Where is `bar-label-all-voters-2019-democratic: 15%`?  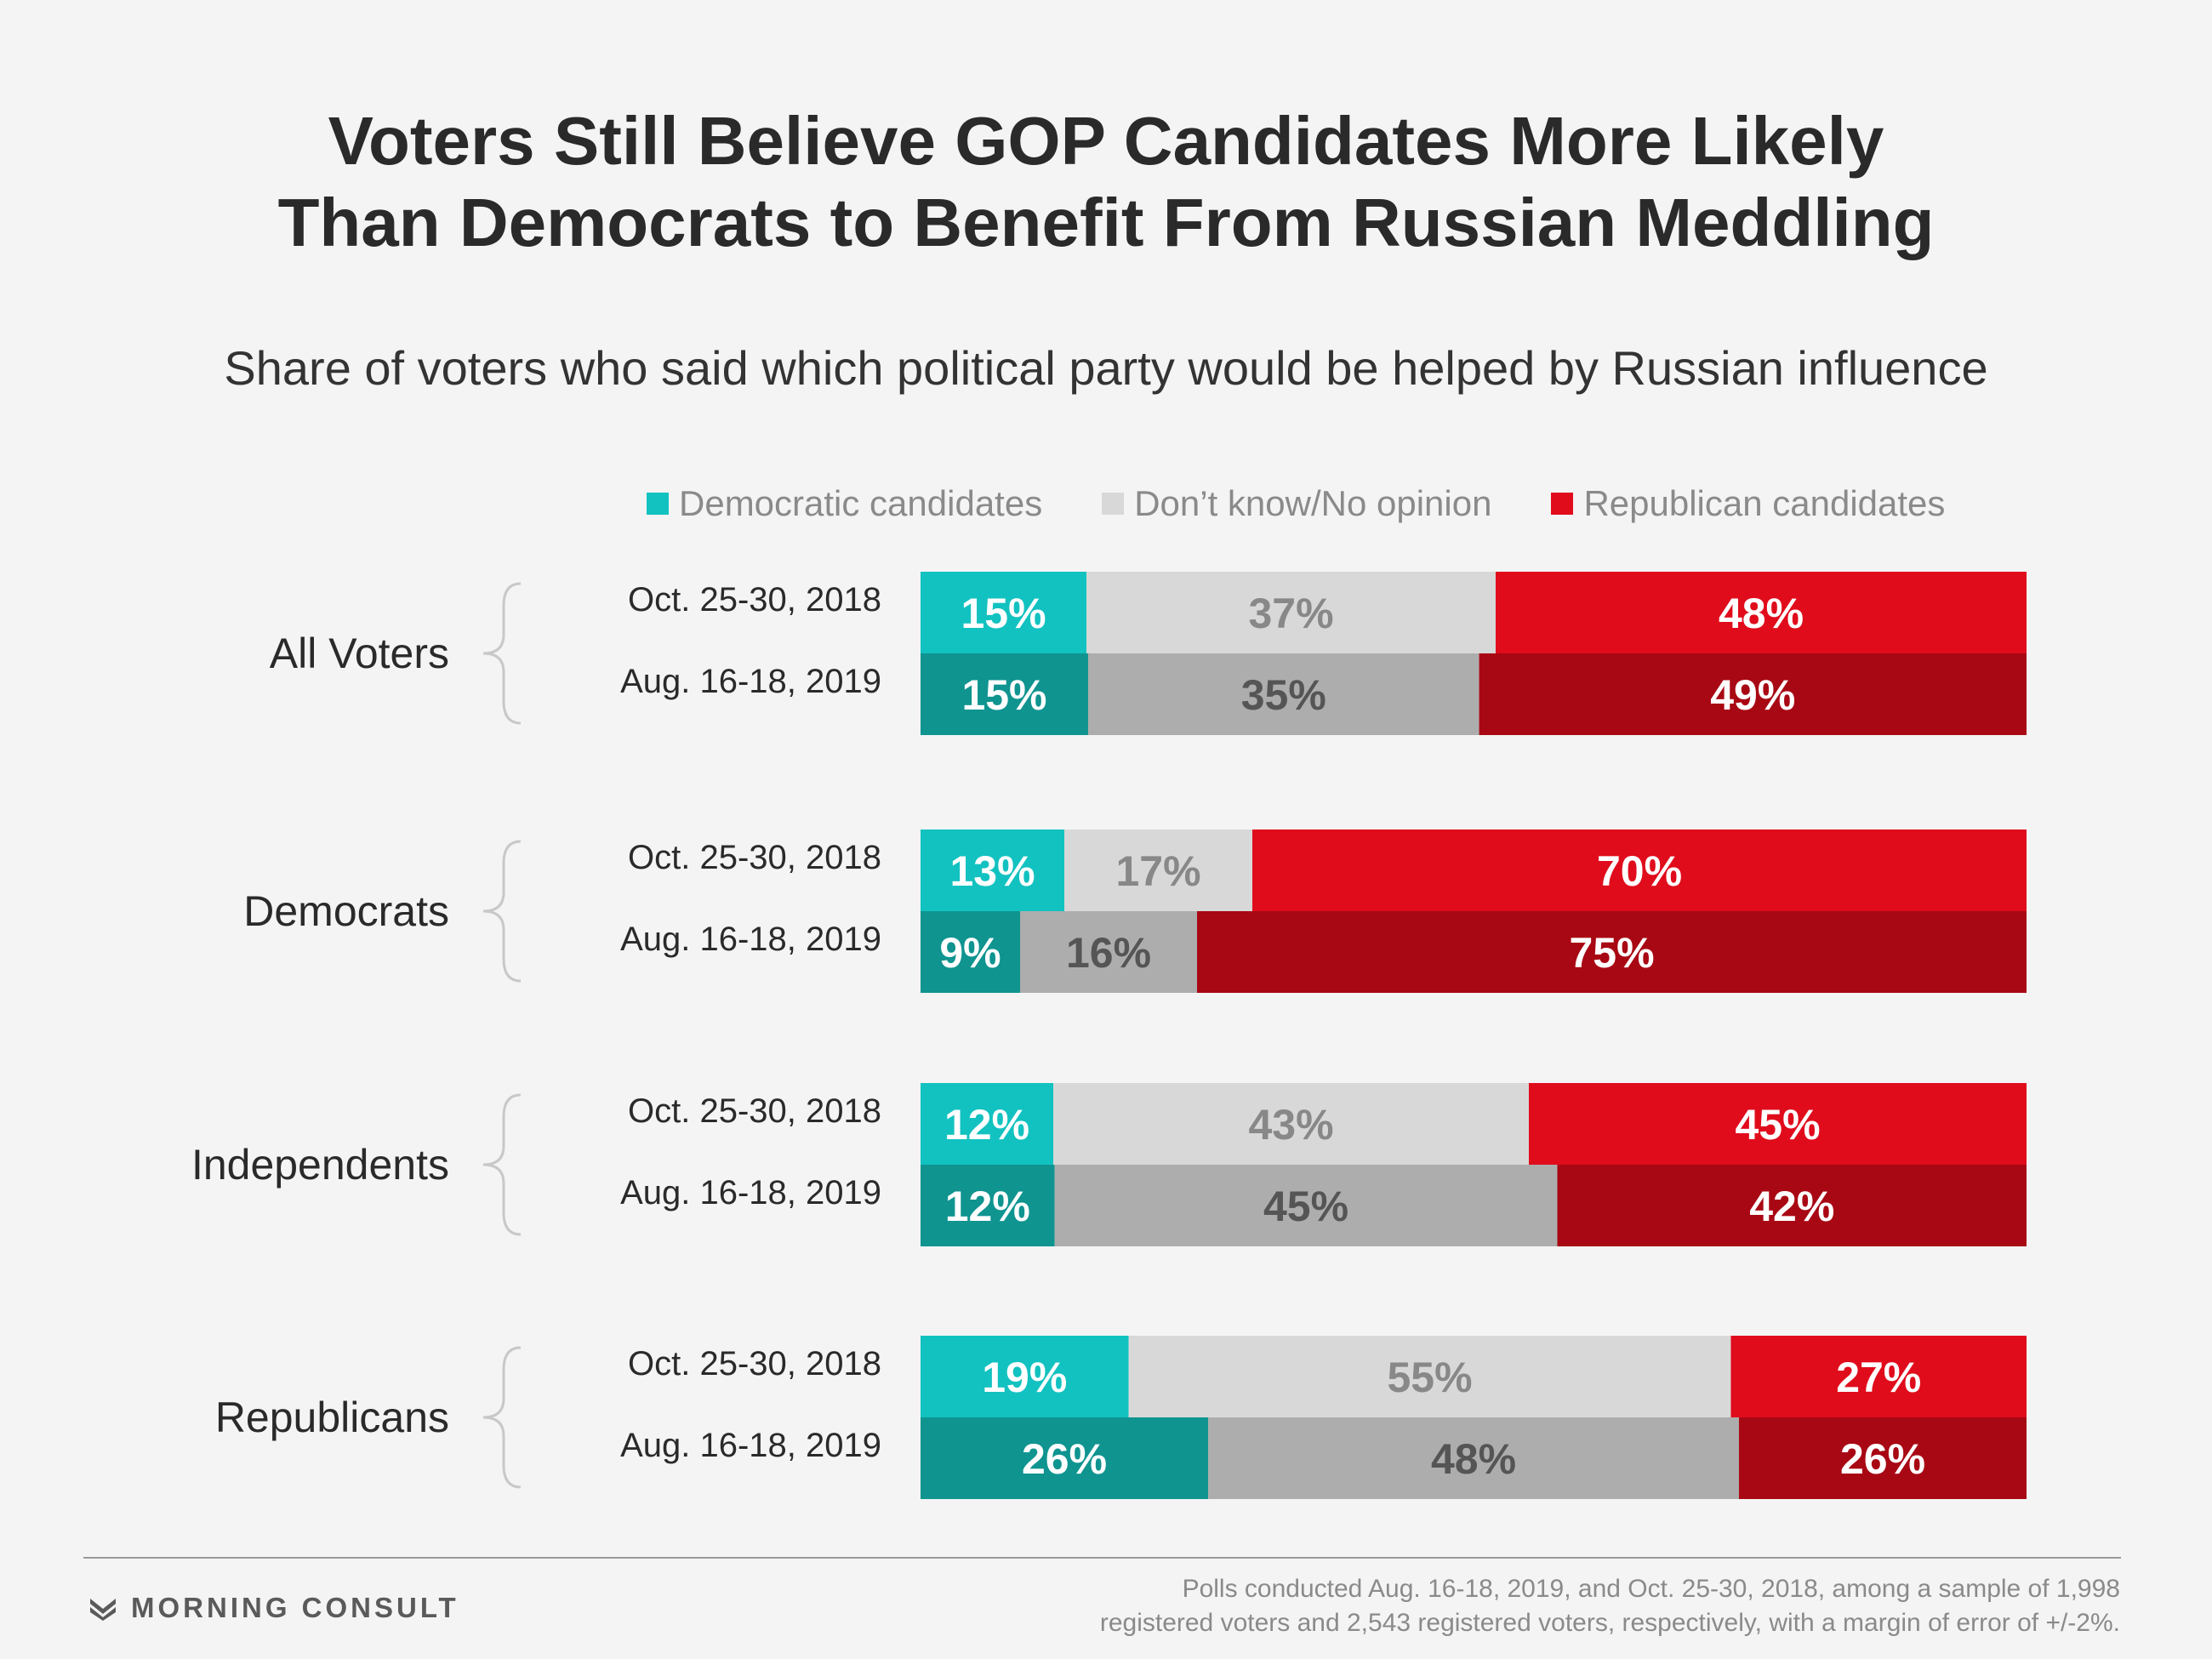
bar-label-all-voters-2019-democratic: 15% is located at coordinates (1003, 695).